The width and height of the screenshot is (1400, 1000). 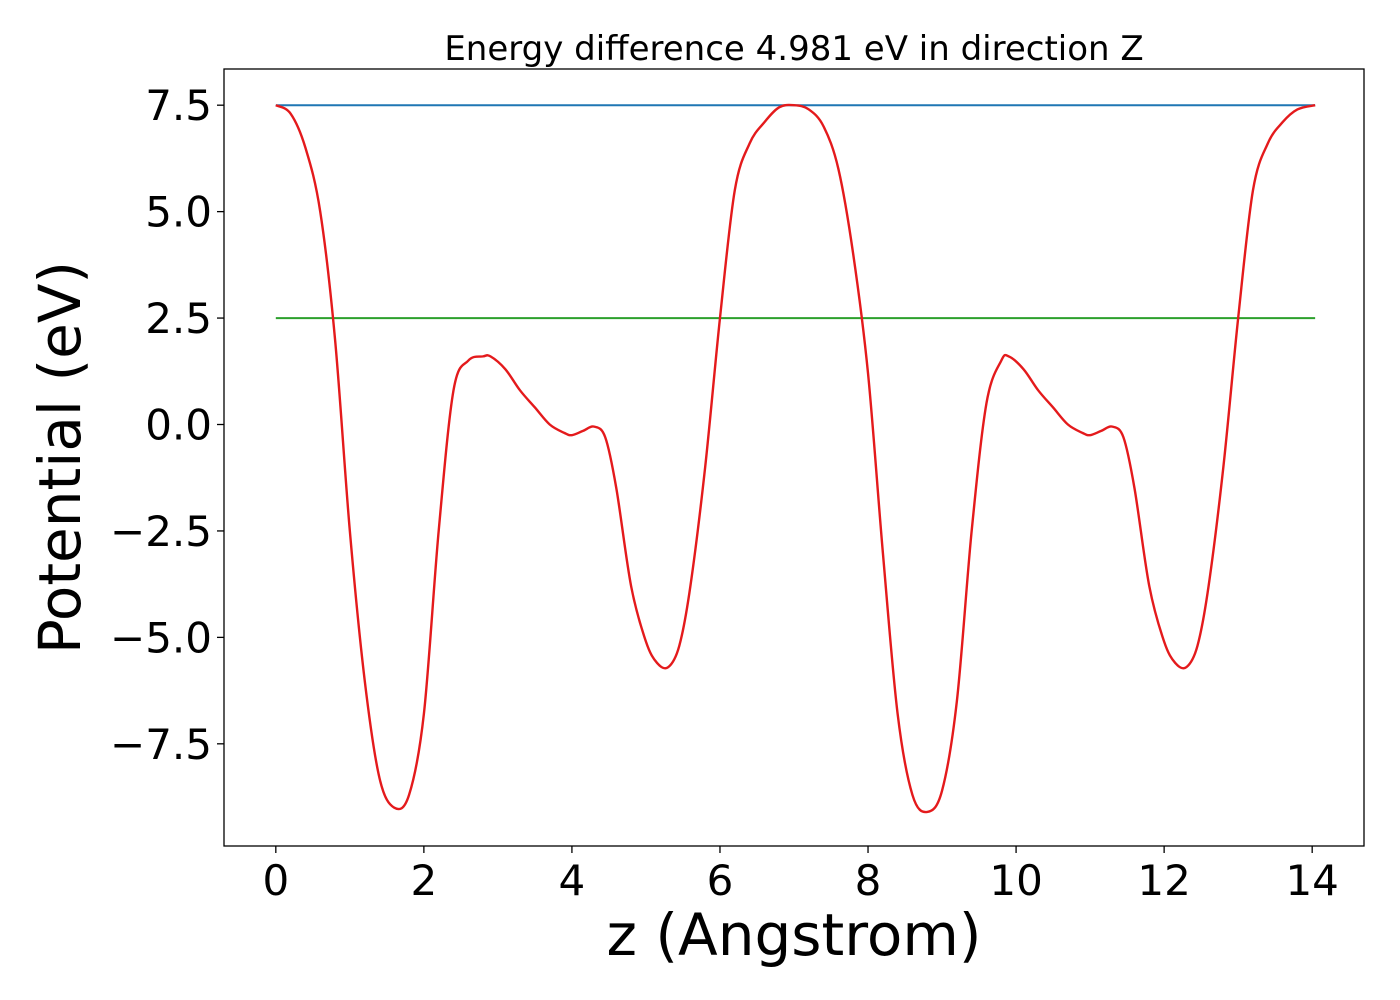 What do you see at coordinates (572, 880) in the screenshot?
I see `x-tick-label: 4` at bounding box center [572, 880].